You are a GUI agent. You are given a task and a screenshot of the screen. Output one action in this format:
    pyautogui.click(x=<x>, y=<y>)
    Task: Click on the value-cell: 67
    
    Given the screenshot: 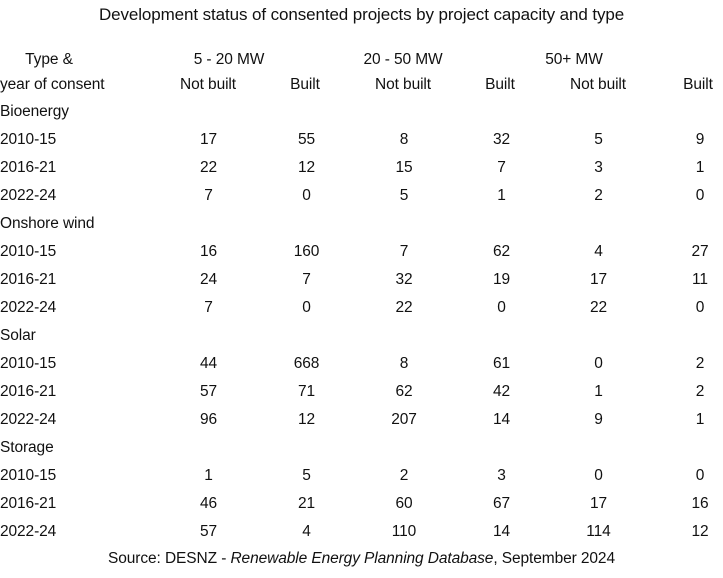 What is the action you would take?
    pyautogui.click(x=501, y=503)
    